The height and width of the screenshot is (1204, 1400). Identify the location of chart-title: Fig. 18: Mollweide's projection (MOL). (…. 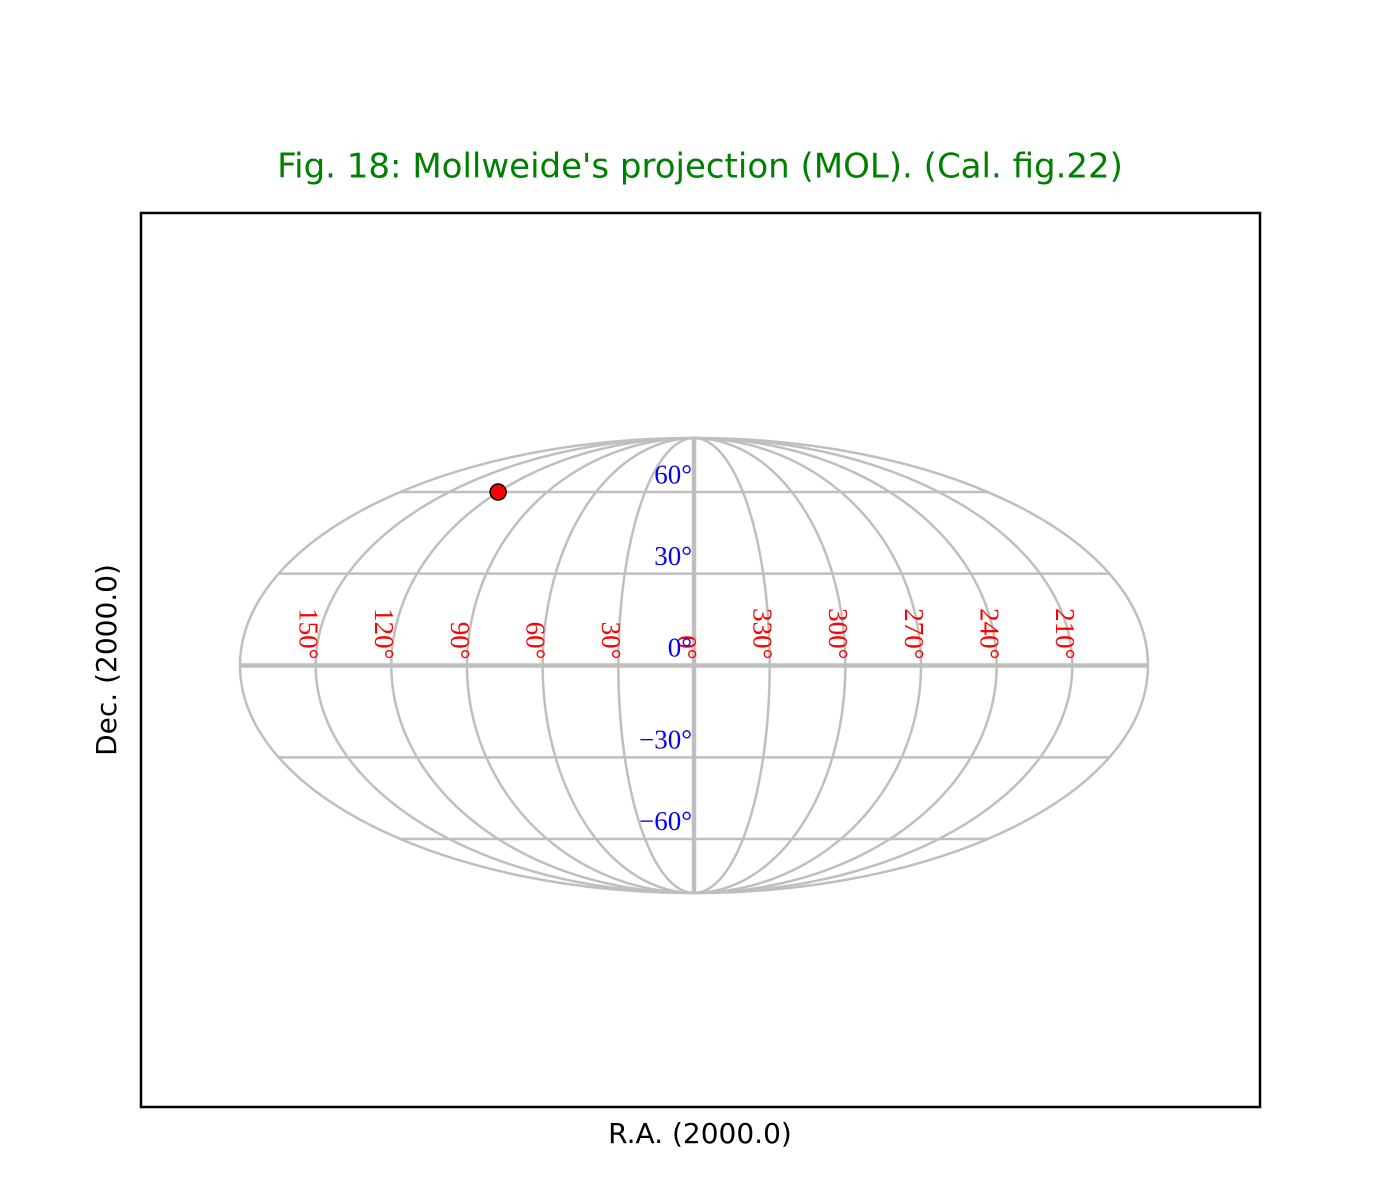
(700, 167).